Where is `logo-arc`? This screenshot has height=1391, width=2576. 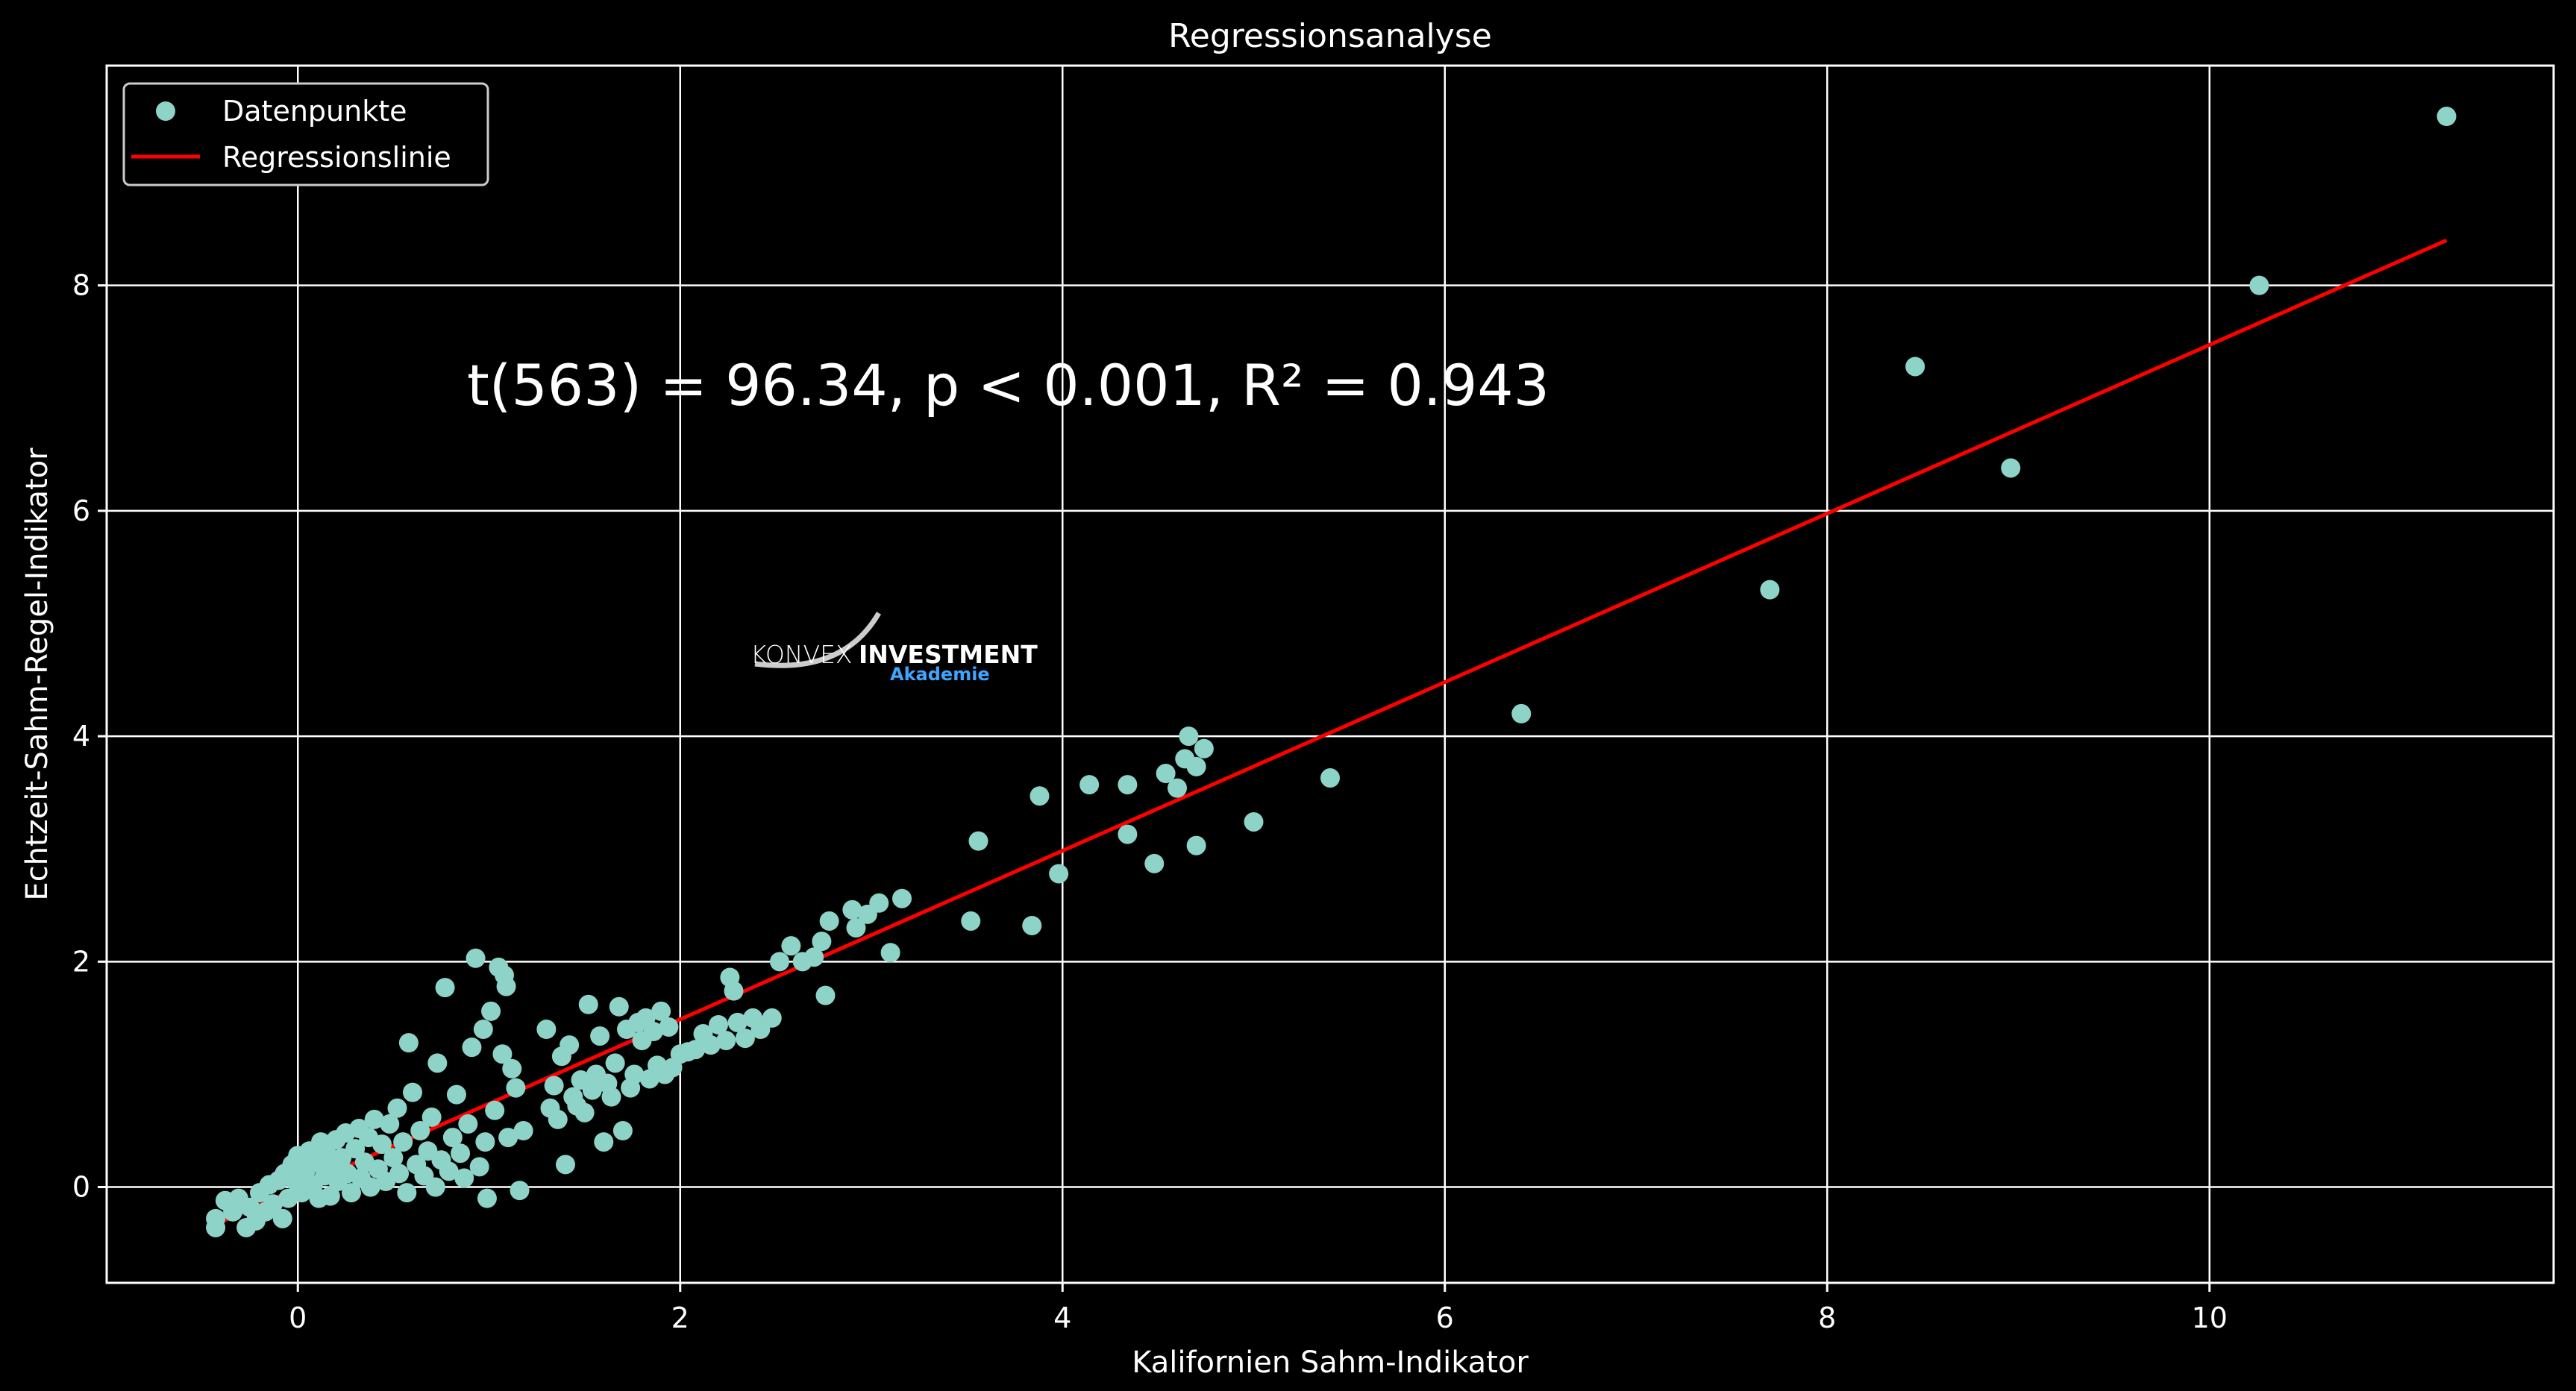 logo-arc is located at coordinates (818, 640).